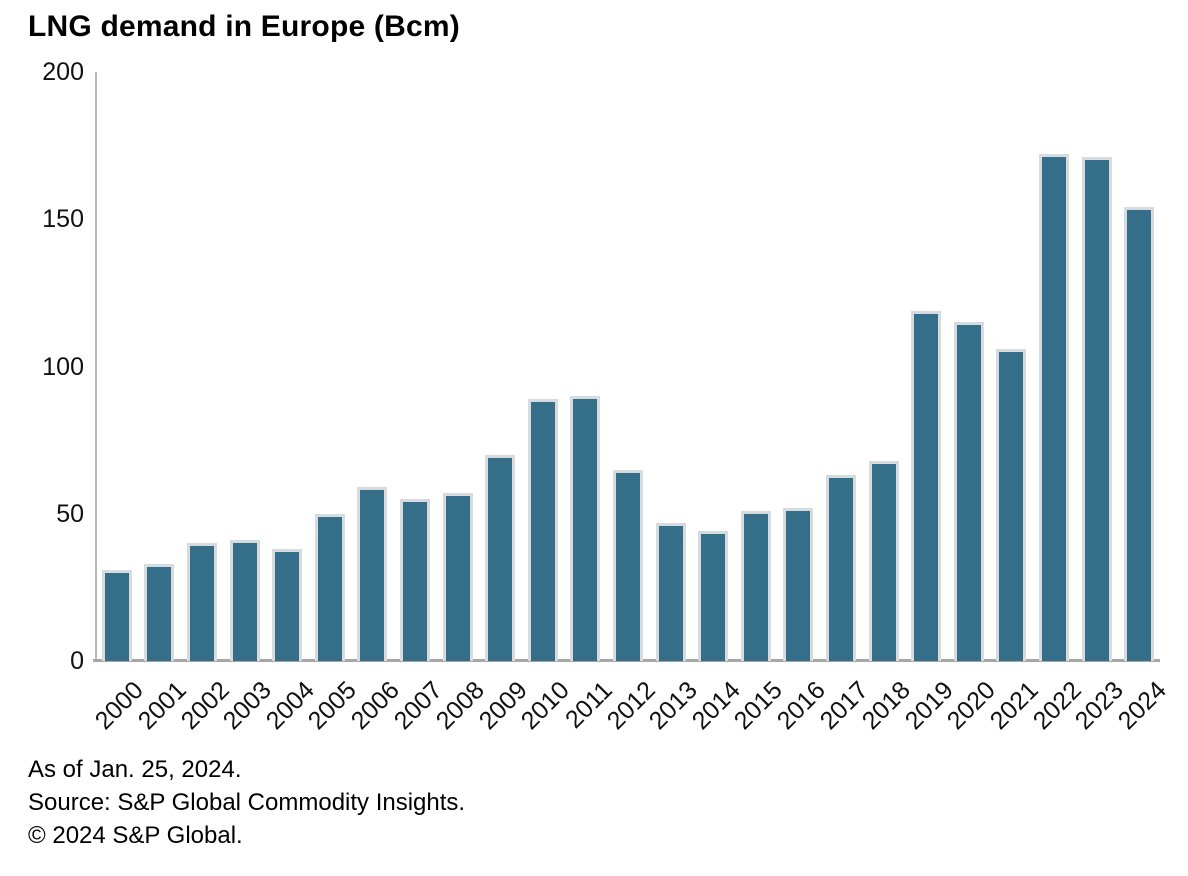 This screenshot has height=876, width=1188. Describe the element at coordinates (883, 561) in the screenshot. I see `bar-2018` at that location.